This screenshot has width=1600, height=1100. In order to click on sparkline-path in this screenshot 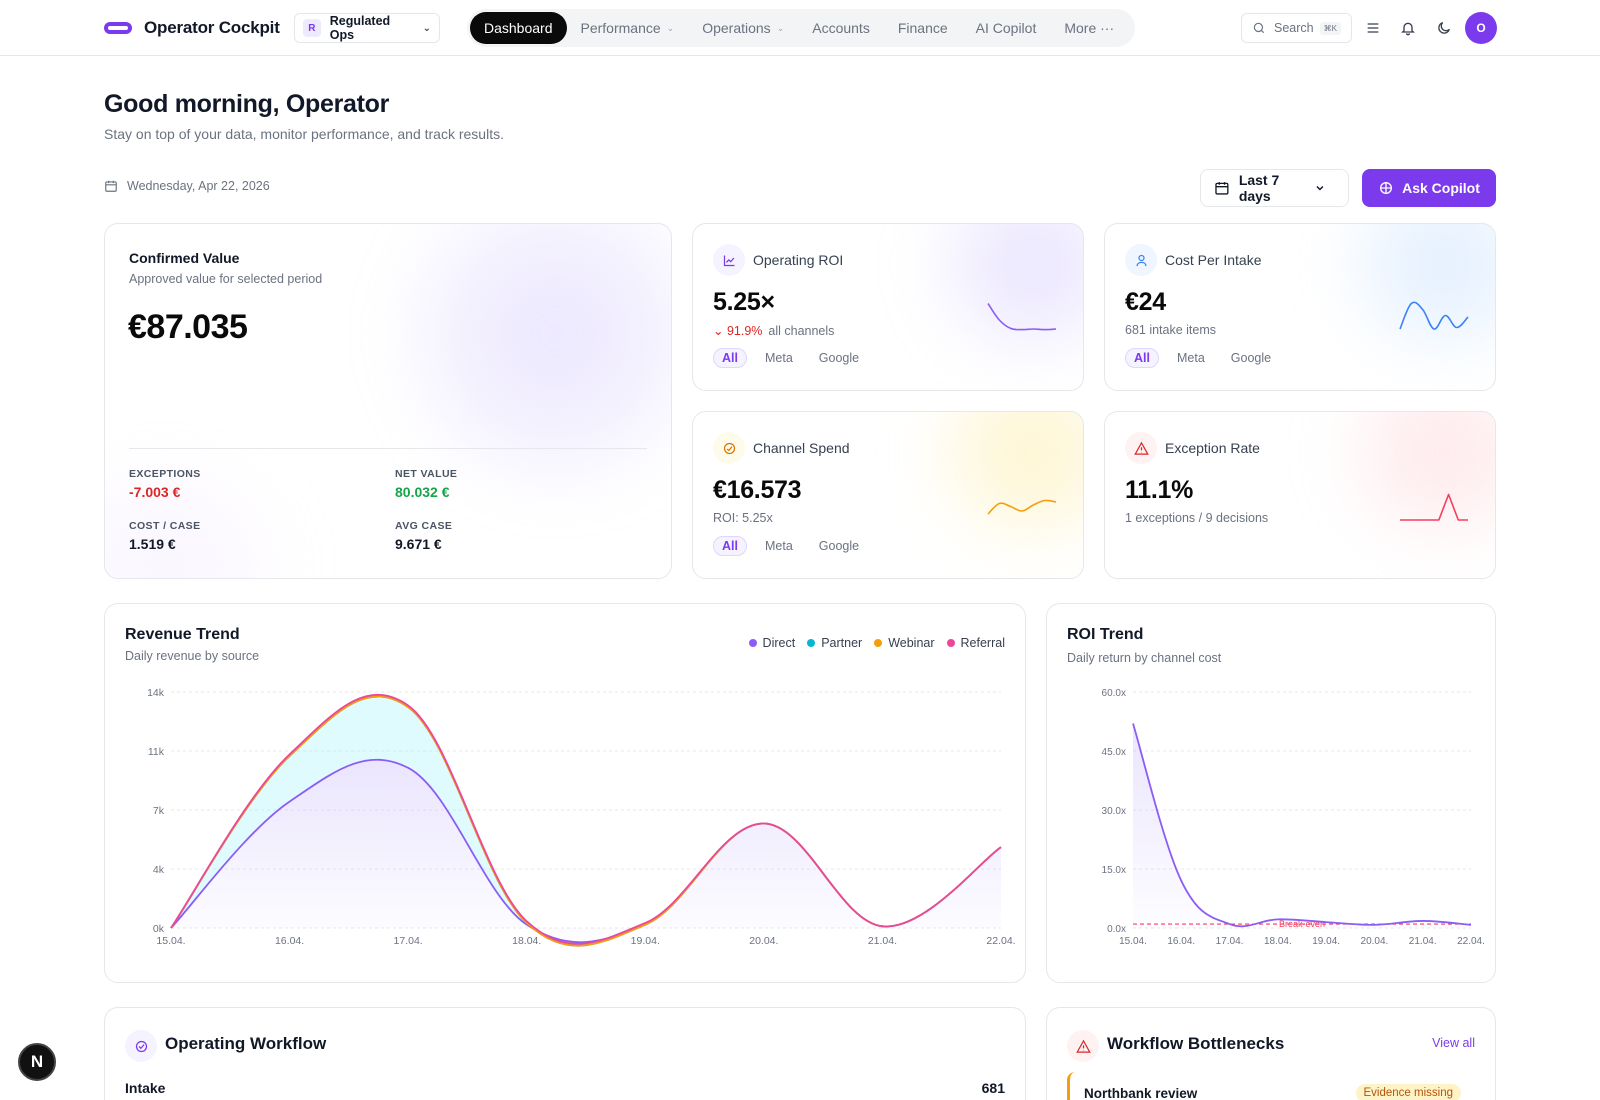, I will do `click(1434, 507)`.